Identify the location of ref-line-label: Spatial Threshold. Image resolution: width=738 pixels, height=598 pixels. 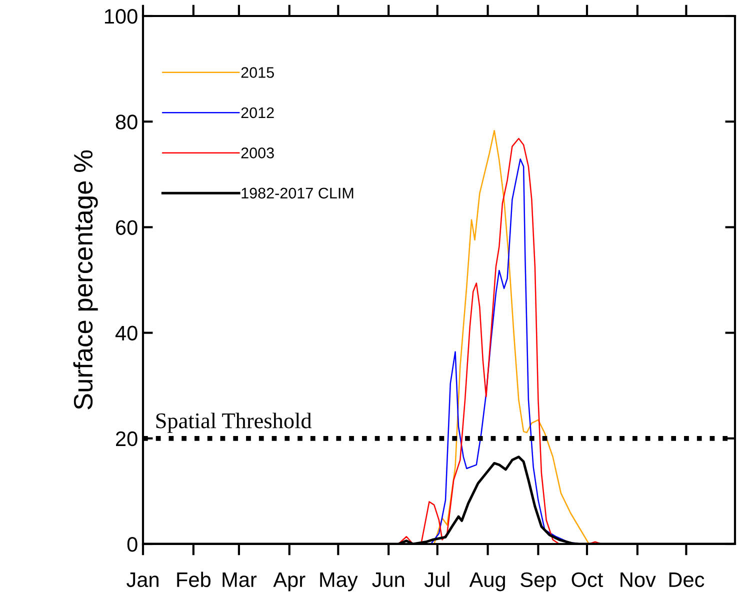
(234, 422).